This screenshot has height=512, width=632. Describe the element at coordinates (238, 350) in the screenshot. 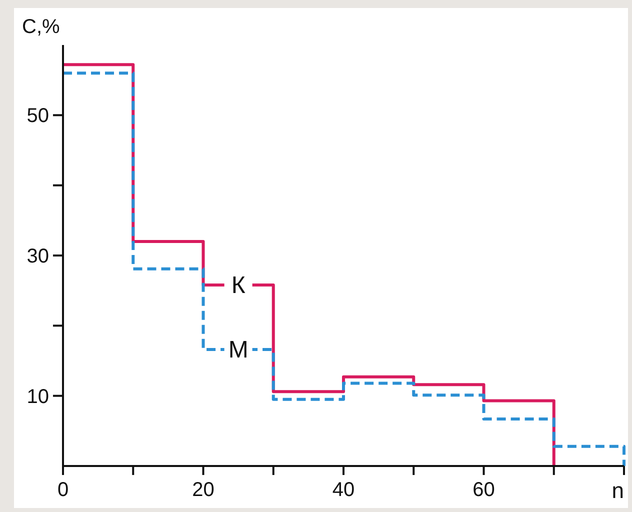

I see `series-label: М` at that location.